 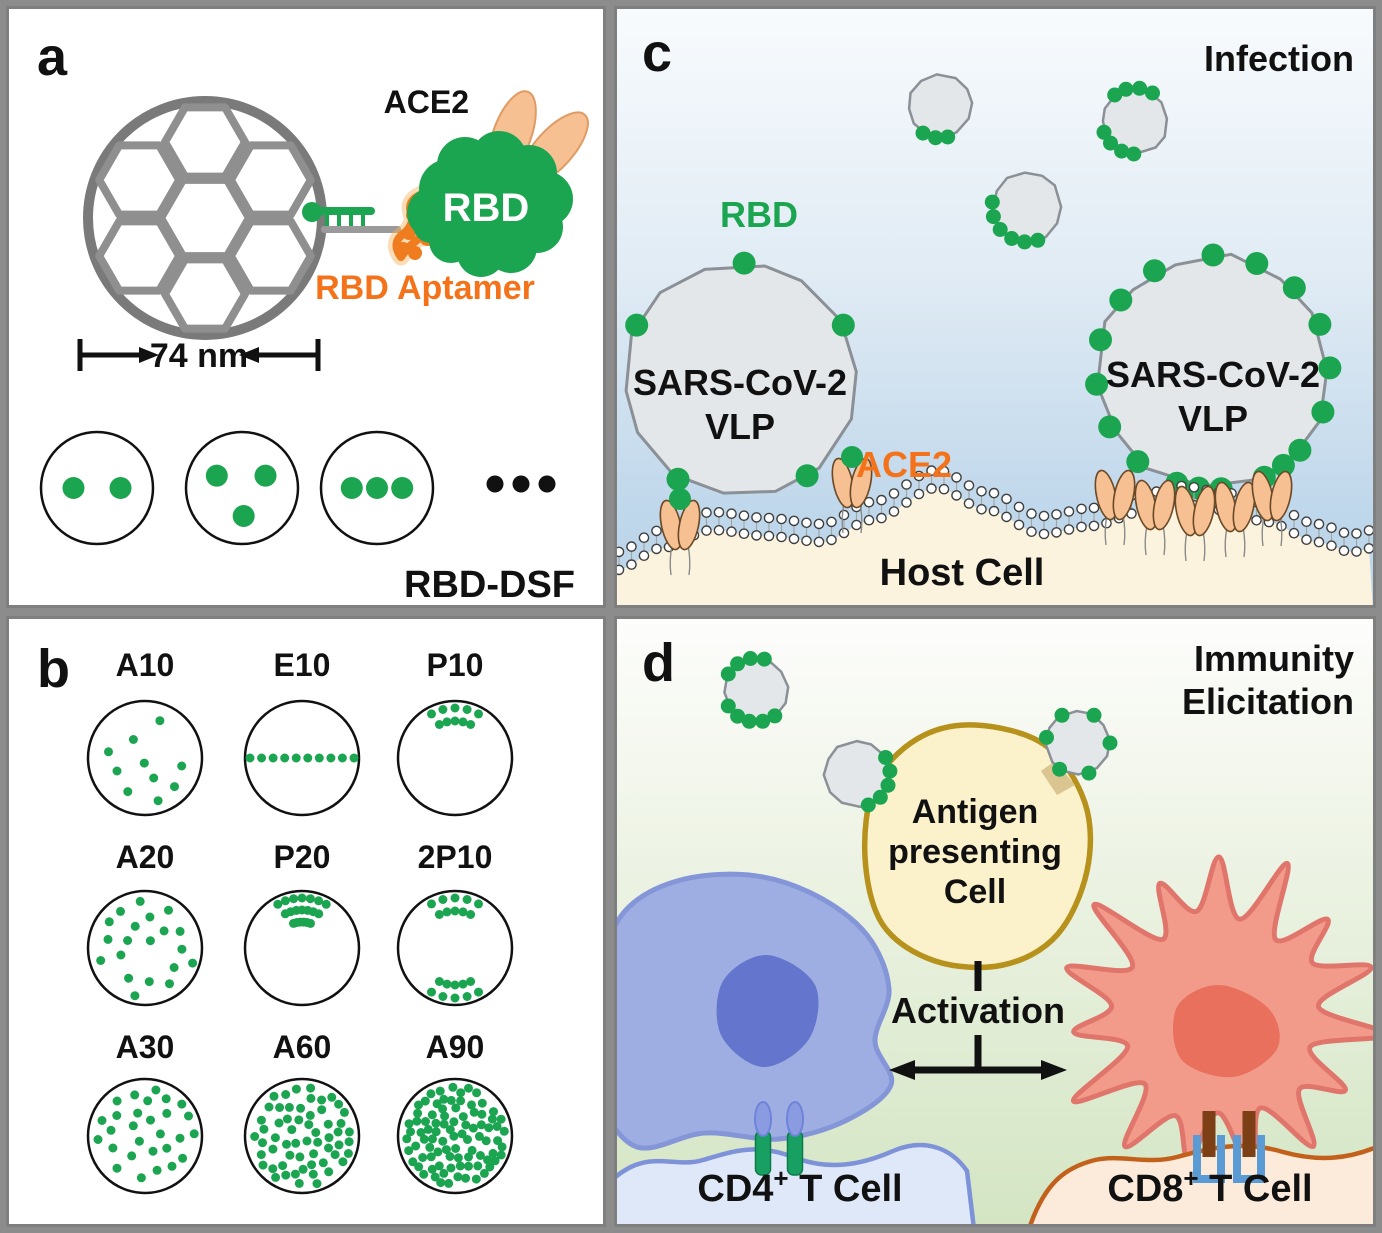 What do you see at coordinates (799, 1186) in the screenshot?
I see `cd4-tcell-label: CD4+ T Cell` at bounding box center [799, 1186].